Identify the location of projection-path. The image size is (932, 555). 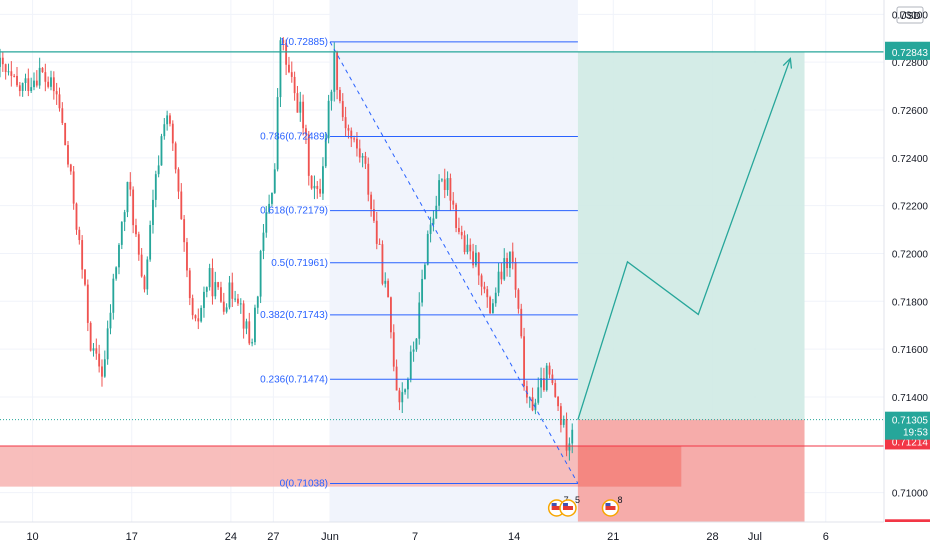
(684, 239).